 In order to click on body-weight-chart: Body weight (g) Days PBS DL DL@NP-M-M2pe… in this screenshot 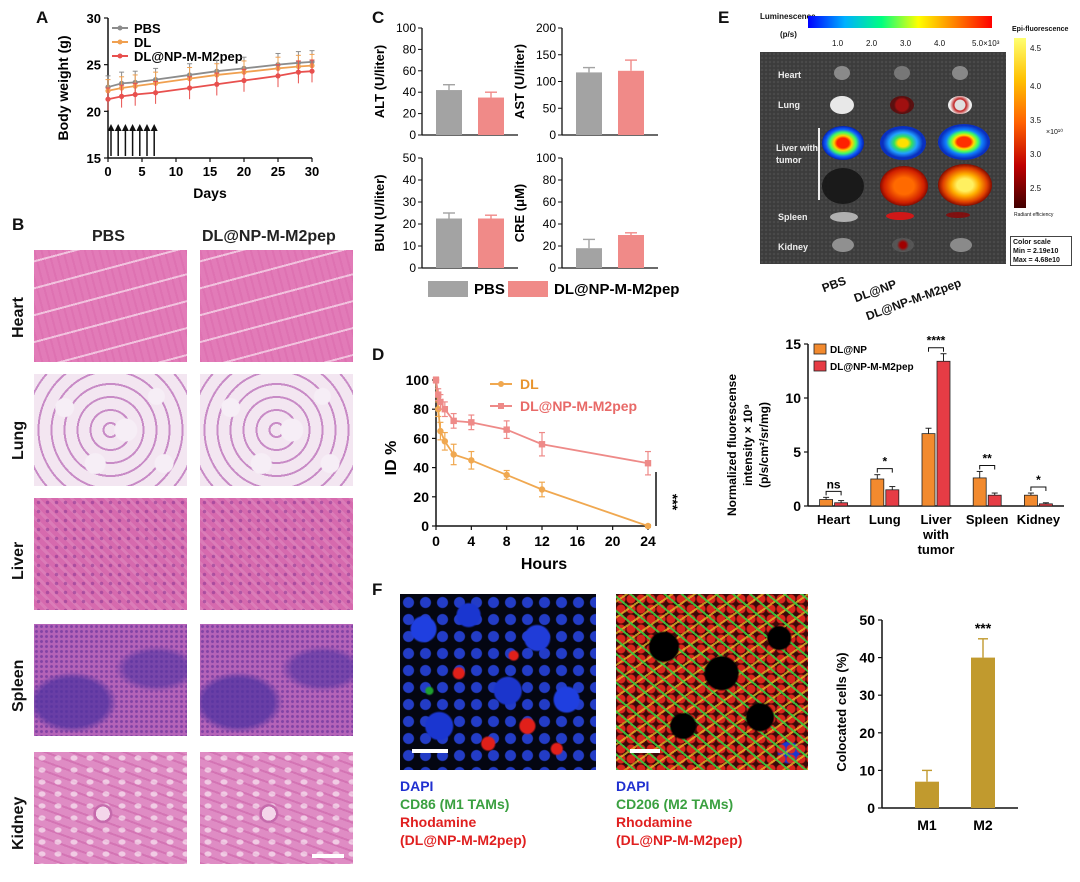, I will do `click(187, 106)`.